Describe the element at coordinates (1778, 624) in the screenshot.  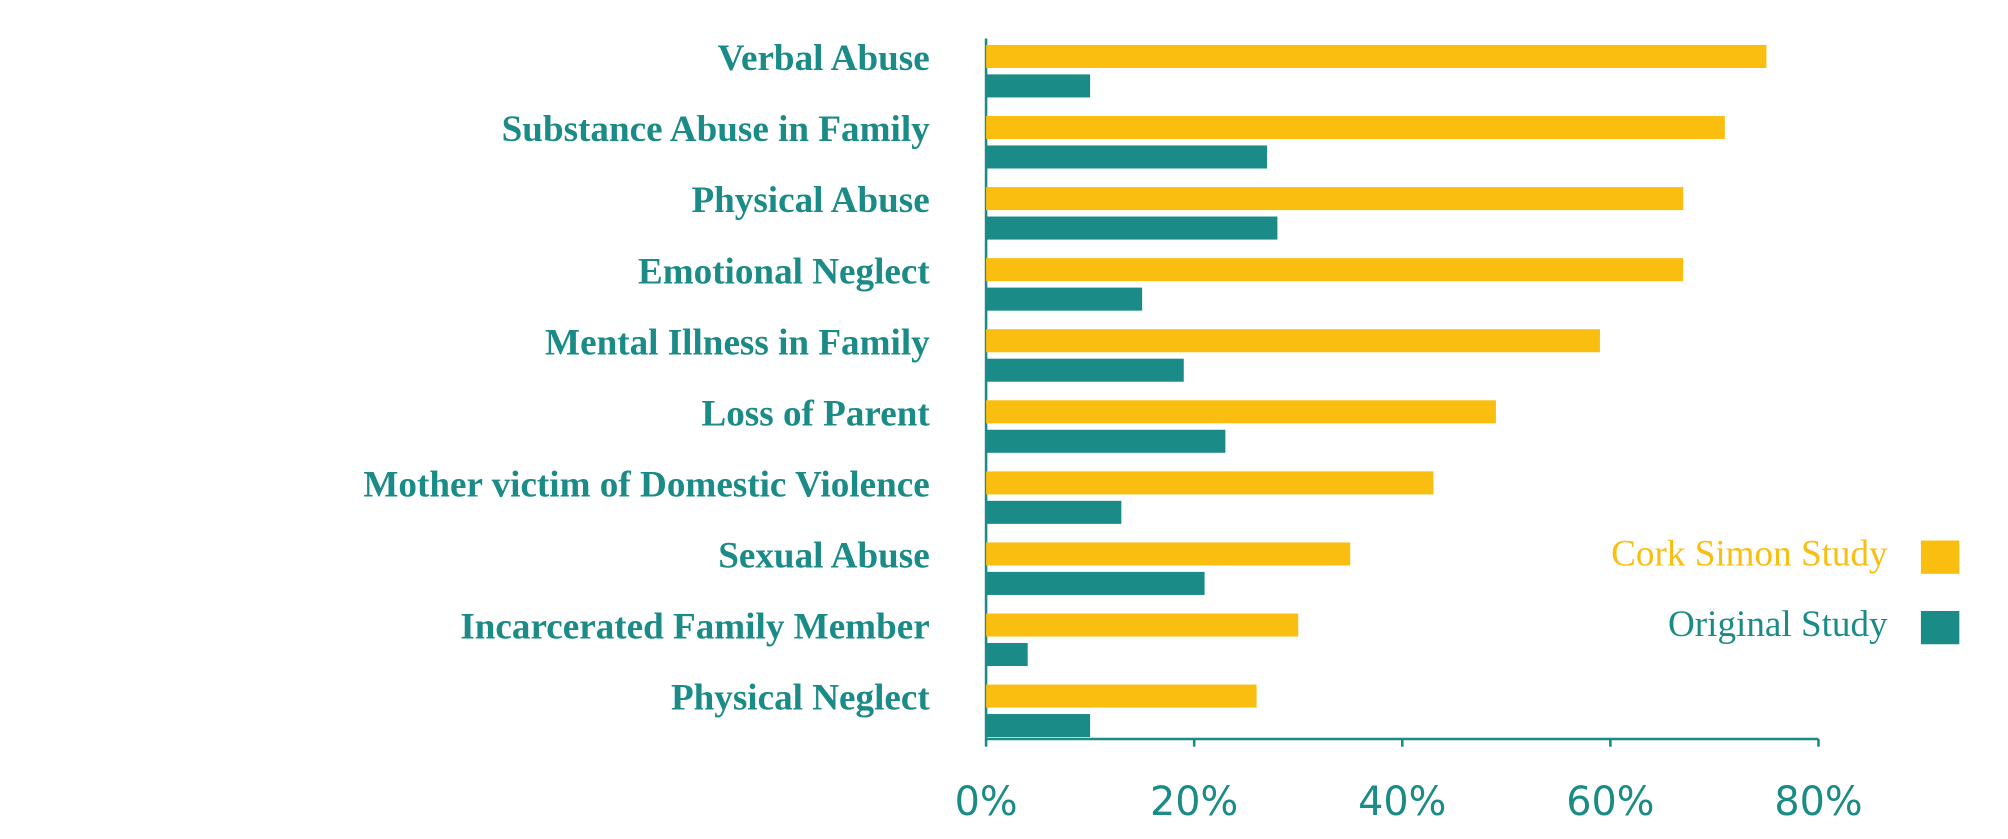
I see `legend-label: Original Study` at that location.